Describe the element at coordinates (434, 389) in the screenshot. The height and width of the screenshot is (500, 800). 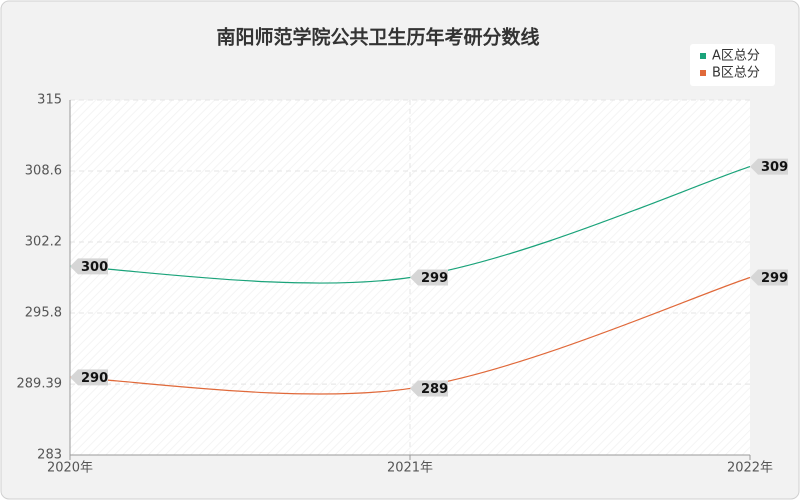
I see `value-label: 289` at that location.